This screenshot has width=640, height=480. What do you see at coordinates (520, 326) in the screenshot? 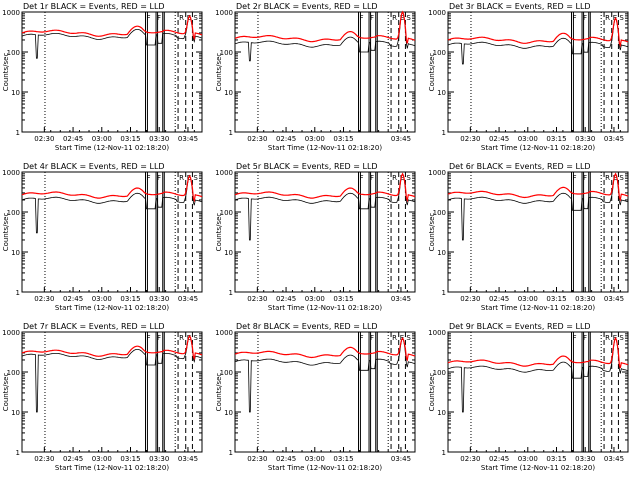
I see `panel-title: Det 9r BLACK = Events, RED = LLD` at bounding box center [520, 326].